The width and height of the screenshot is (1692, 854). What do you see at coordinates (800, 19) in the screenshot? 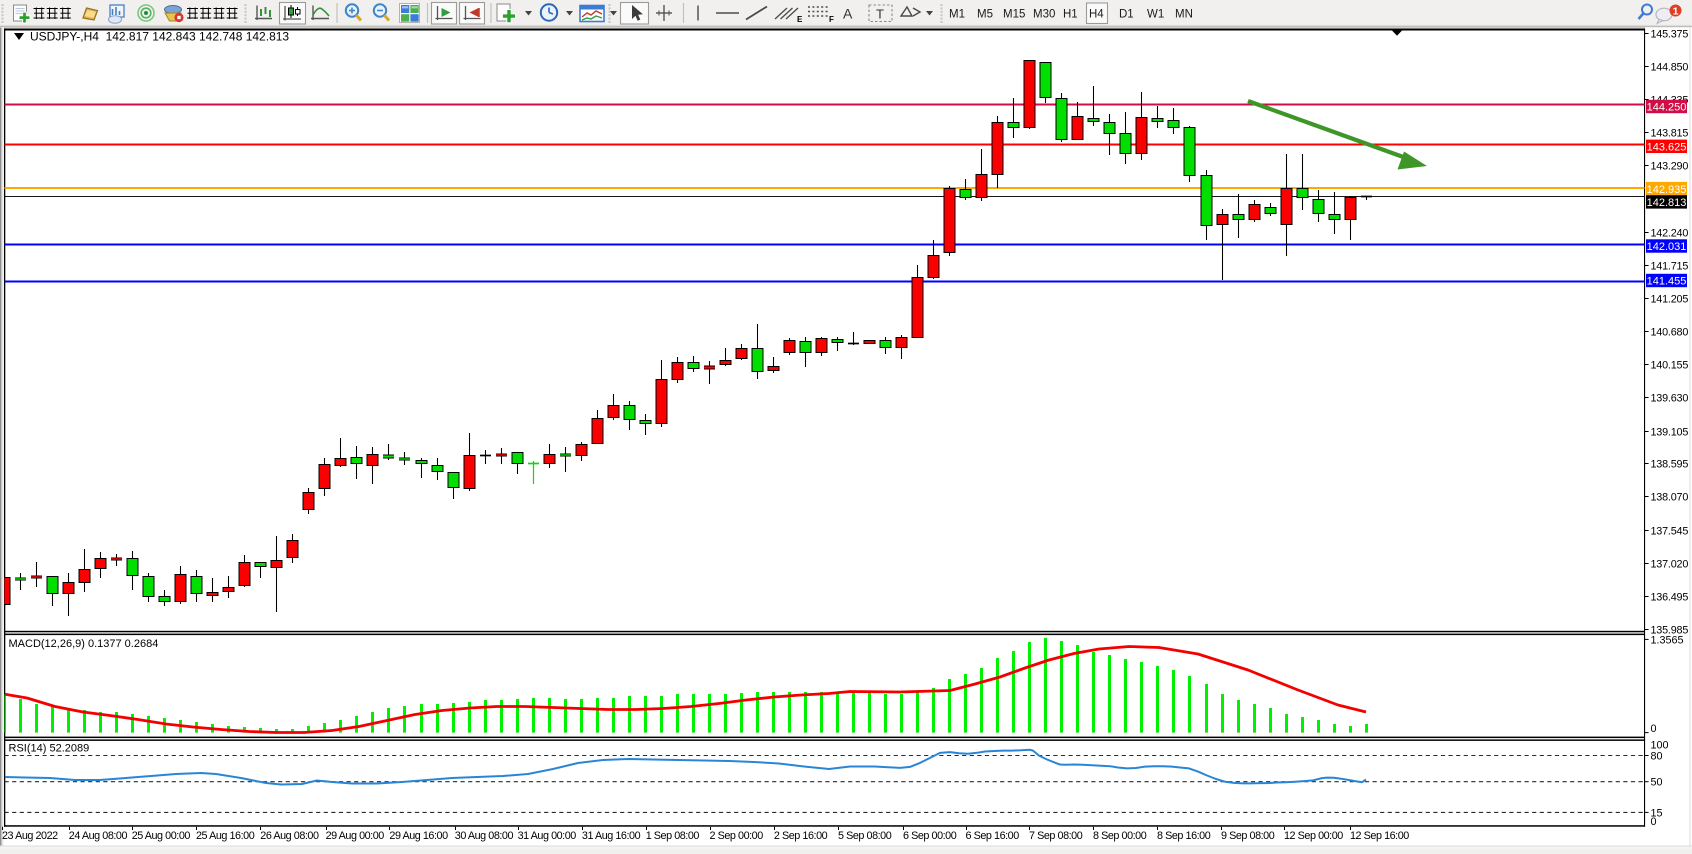
I see `svg-text: E` at bounding box center [800, 19].